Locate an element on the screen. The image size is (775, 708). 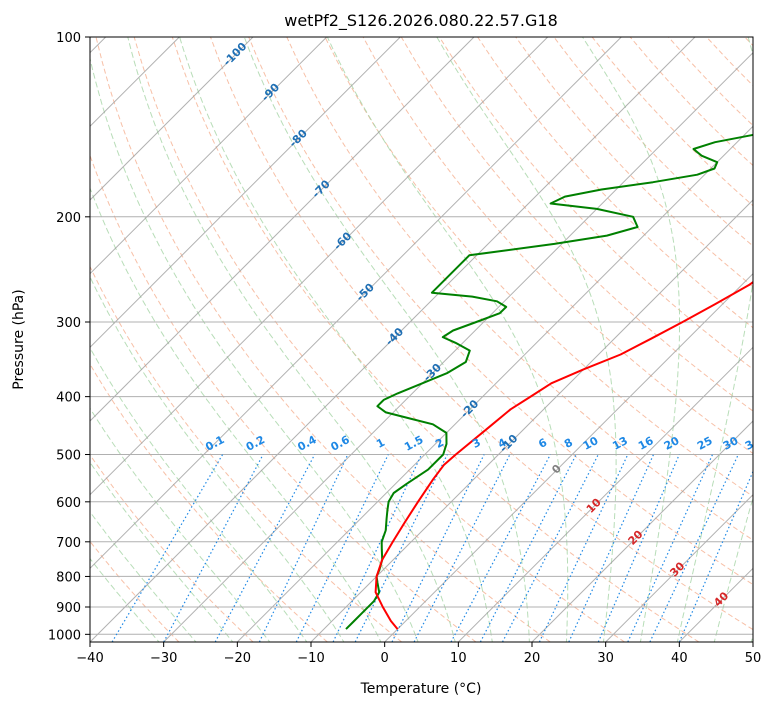
x-axis-label: Temperature (°C) is located at coordinates (421, 689).